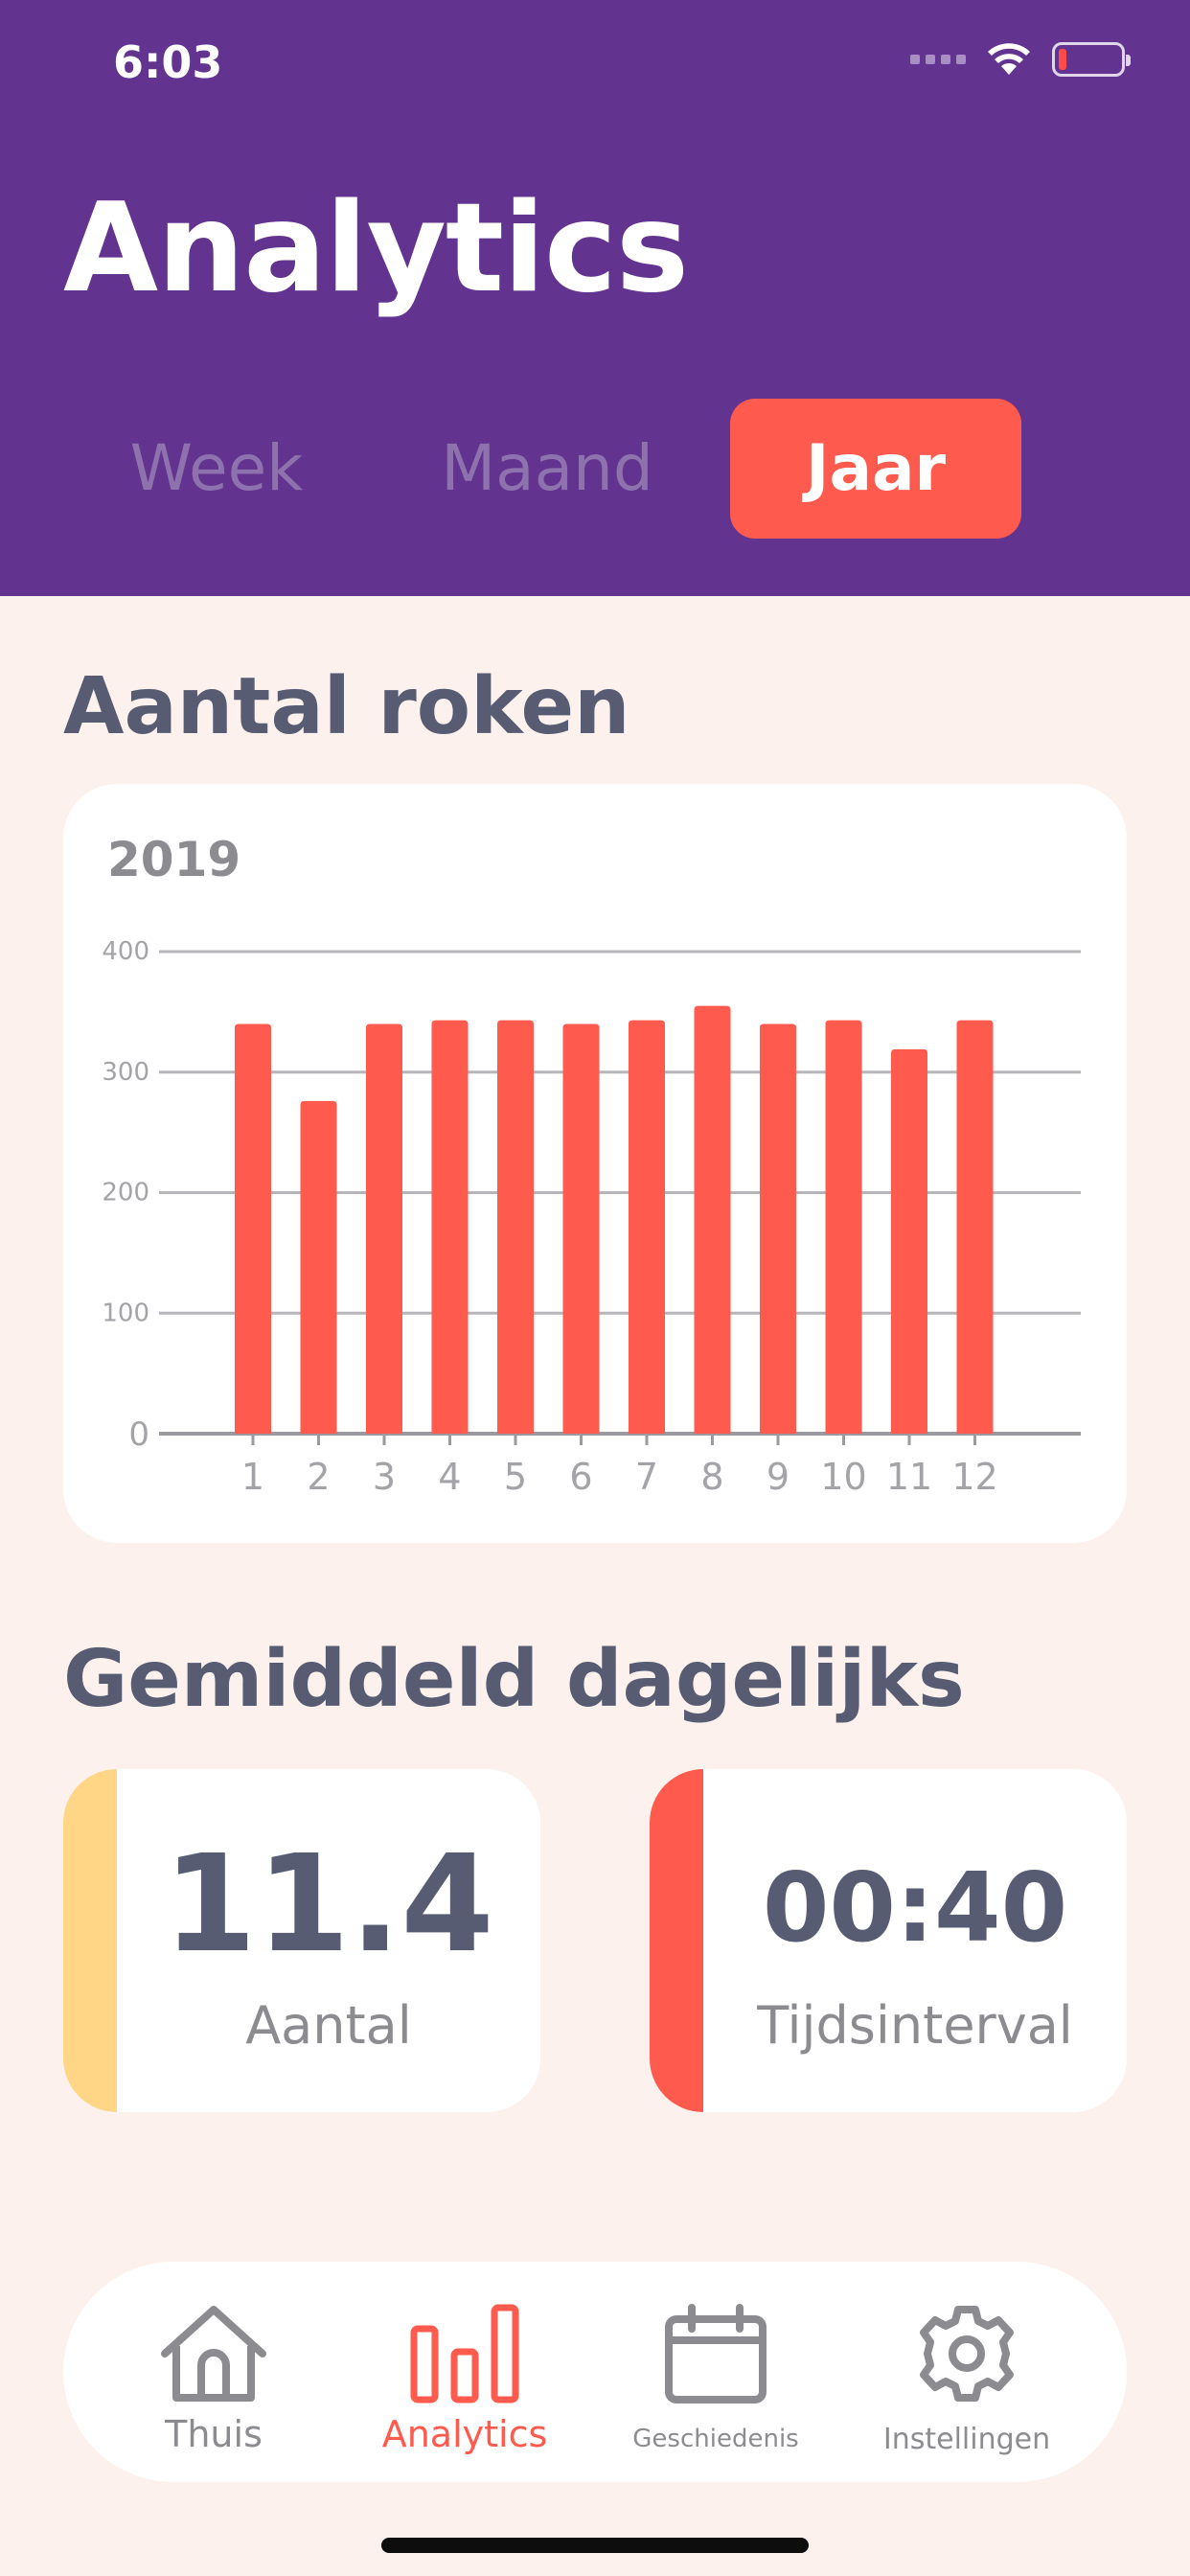 This screenshot has width=1190, height=2576. I want to click on x-tick-label: 1, so click(253, 1477).